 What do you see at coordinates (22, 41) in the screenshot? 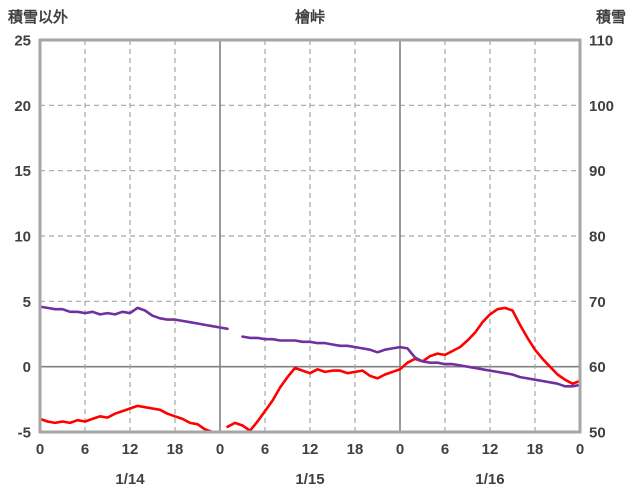
I see `left-axis-tick-label: 25` at bounding box center [22, 41].